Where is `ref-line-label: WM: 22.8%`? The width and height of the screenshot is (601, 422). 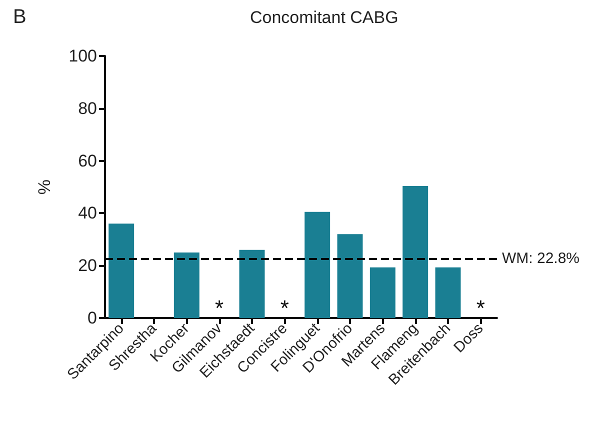
ref-line-label: WM: 22.8% is located at coordinates (541, 258).